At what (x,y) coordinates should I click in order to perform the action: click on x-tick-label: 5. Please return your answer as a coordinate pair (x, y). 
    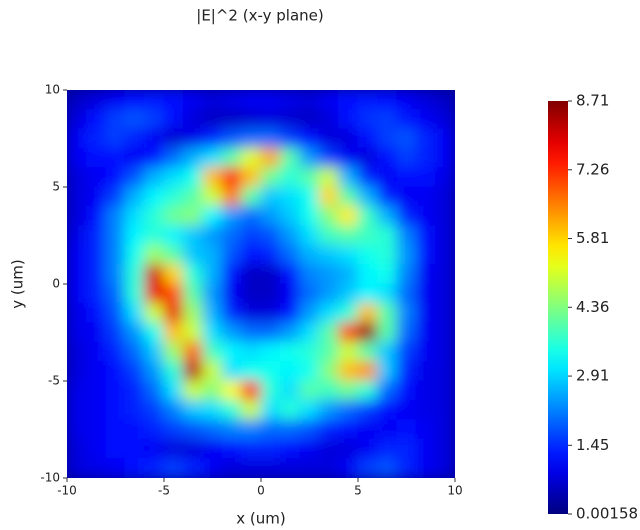
    Looking at the image, I should click on (358, 491).